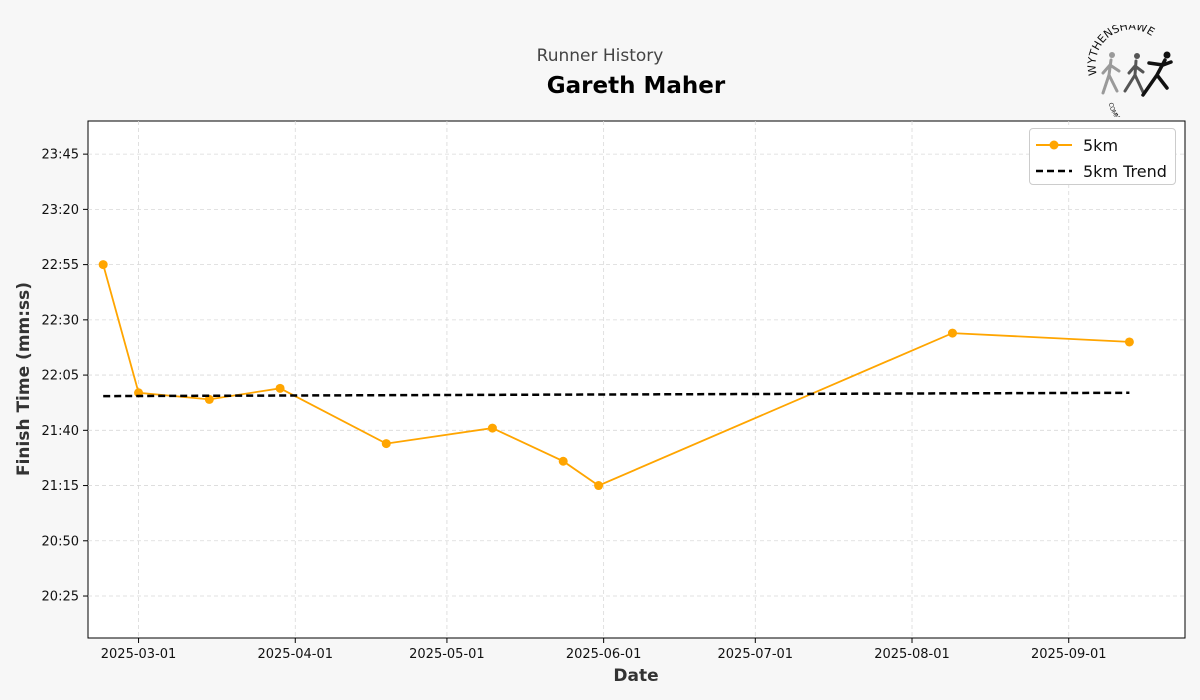 This screenshot has width=1200, height=700. I want to click on x-tick-label: 2025-05-01, so click(447, 654).